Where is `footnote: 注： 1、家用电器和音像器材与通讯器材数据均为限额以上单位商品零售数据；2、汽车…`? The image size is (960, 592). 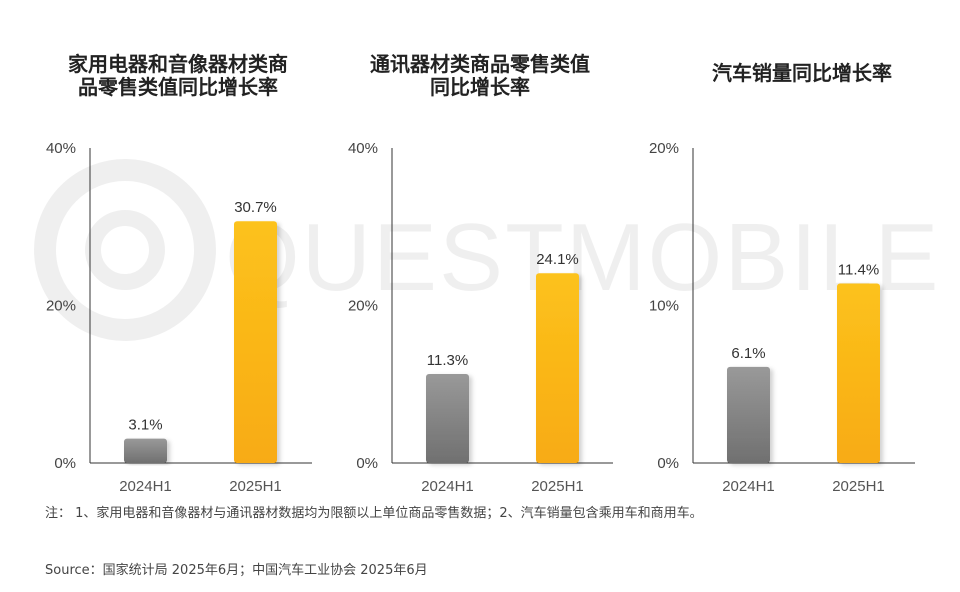
footnote: 注： 1、家用电器和音像器材与通讯器材数据均为限额以上单位商品零售数据；2、汽车… is located at coordinates (374, 513).